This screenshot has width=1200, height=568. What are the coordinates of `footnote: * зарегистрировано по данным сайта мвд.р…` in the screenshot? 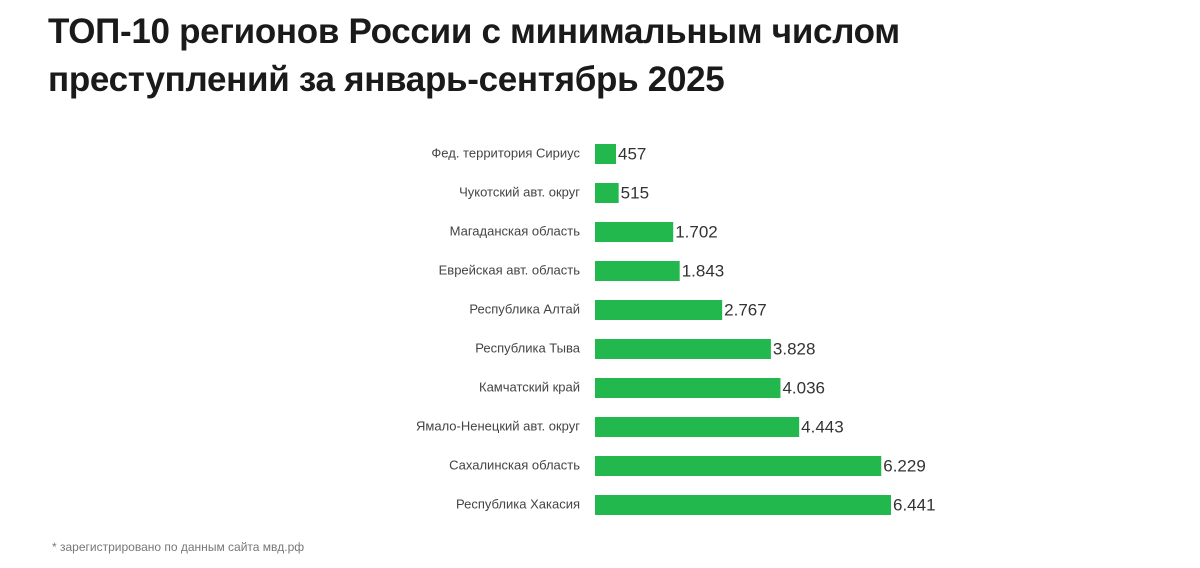 It's located at (178, 547).